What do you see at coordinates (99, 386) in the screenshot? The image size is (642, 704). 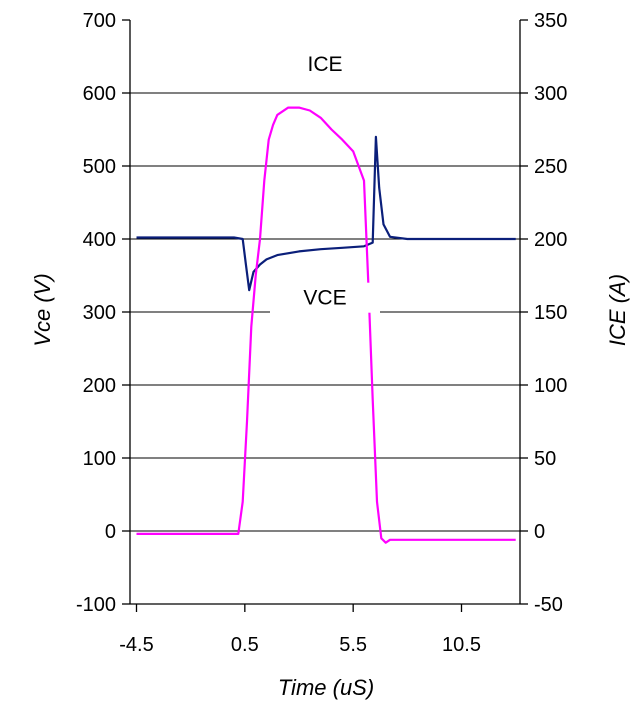 I see `y-tick-label-left: 200` at bounding box center [99, 386].